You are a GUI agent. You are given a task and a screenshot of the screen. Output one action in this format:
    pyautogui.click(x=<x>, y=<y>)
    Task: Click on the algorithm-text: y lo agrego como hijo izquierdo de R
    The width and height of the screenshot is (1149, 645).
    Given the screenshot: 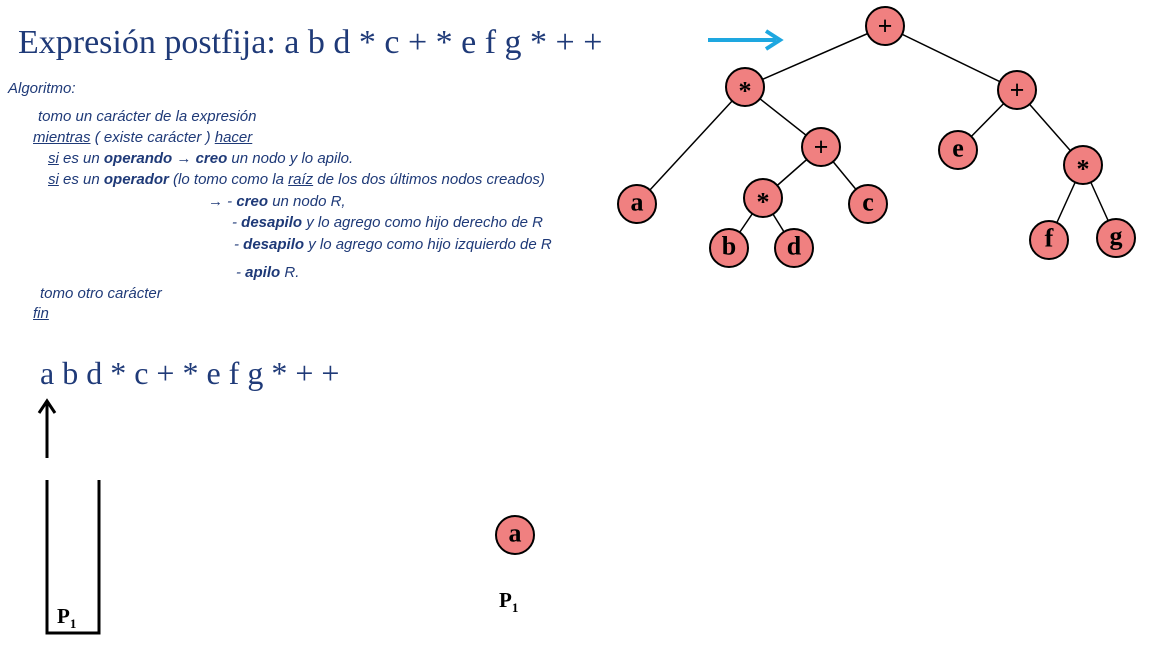 What is the action you would take?
    pyautogui.click(x=428, y=244)
    